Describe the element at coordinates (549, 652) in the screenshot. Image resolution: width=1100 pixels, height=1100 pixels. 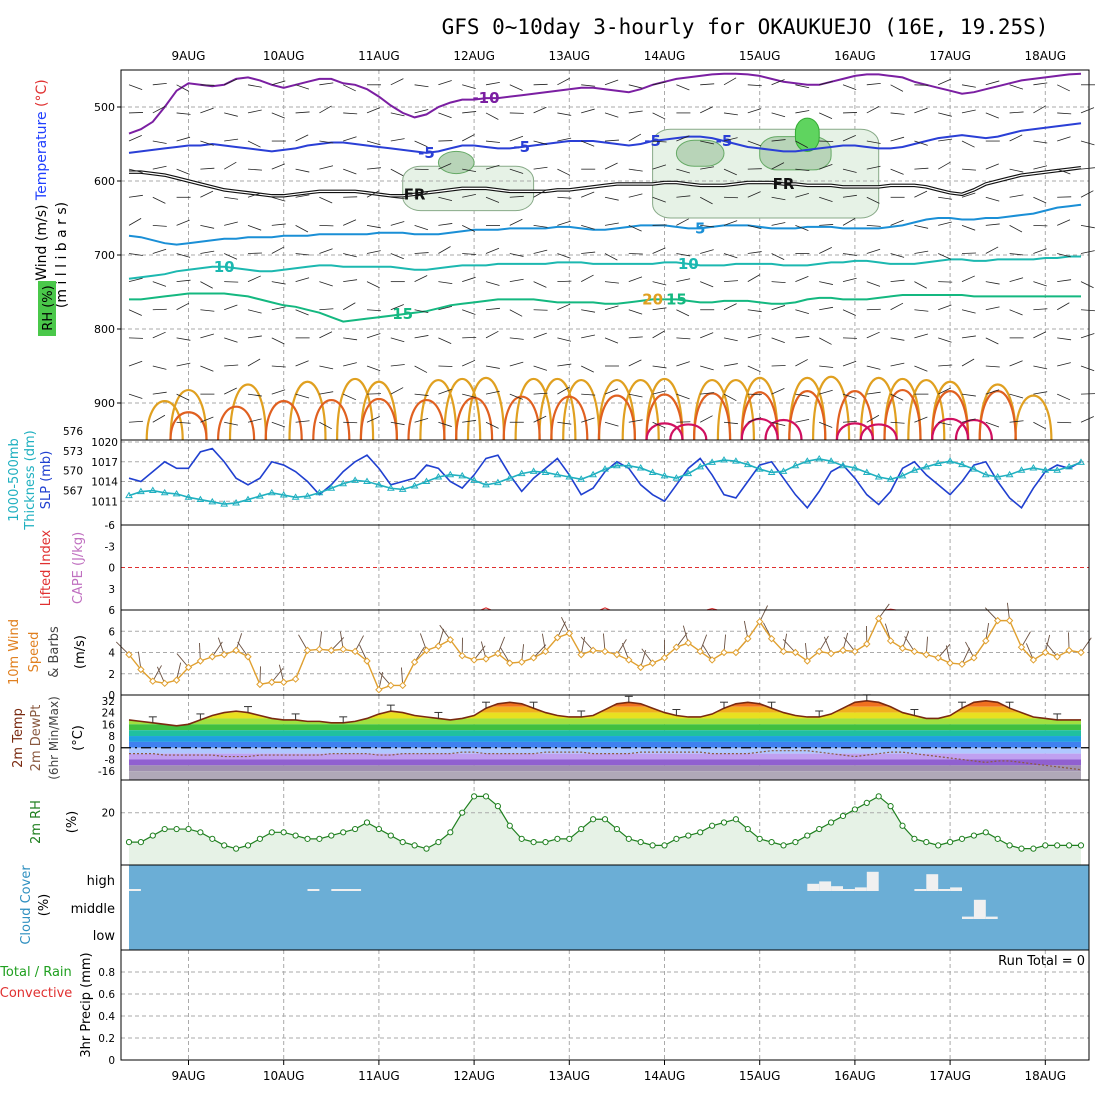
I see `wind10m-panel: 0 2 4 6 10m Wind Speed & Barbs (m/s)` at that location.